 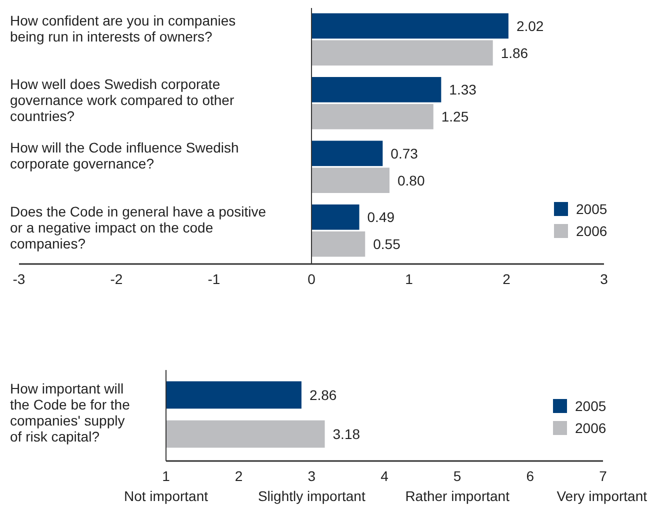 I want to click on data-label: 1.25, so click(x=455, y=116).